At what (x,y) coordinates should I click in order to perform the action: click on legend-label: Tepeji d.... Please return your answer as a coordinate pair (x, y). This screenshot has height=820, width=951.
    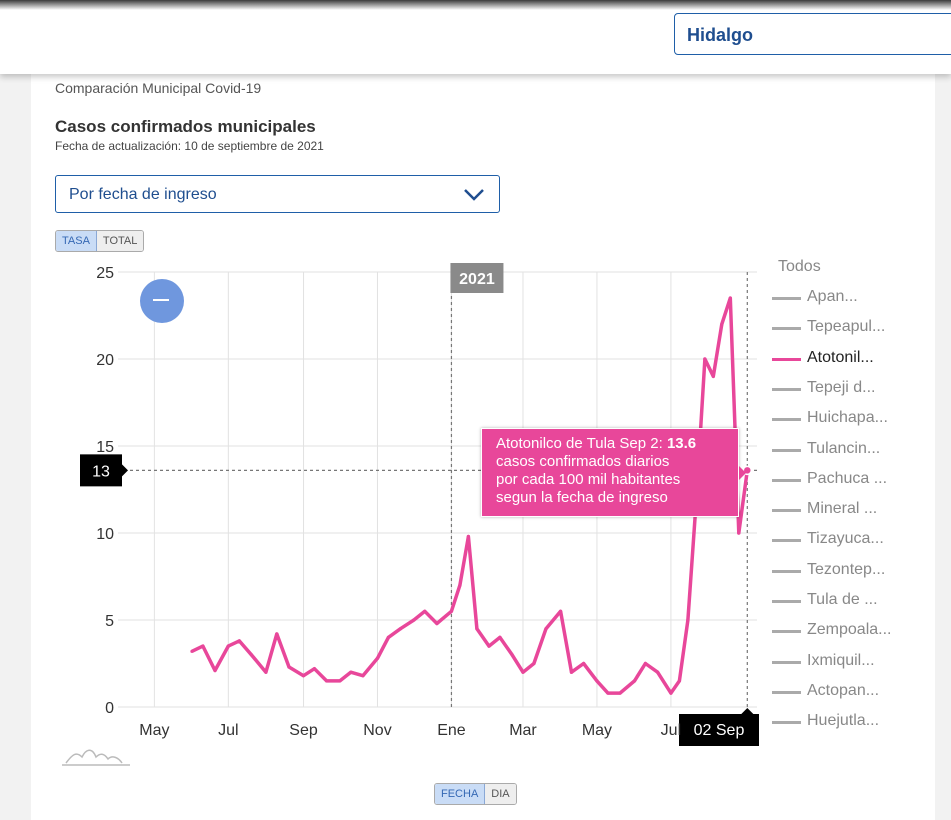
    Looking at the image, I should click on (841, 387).